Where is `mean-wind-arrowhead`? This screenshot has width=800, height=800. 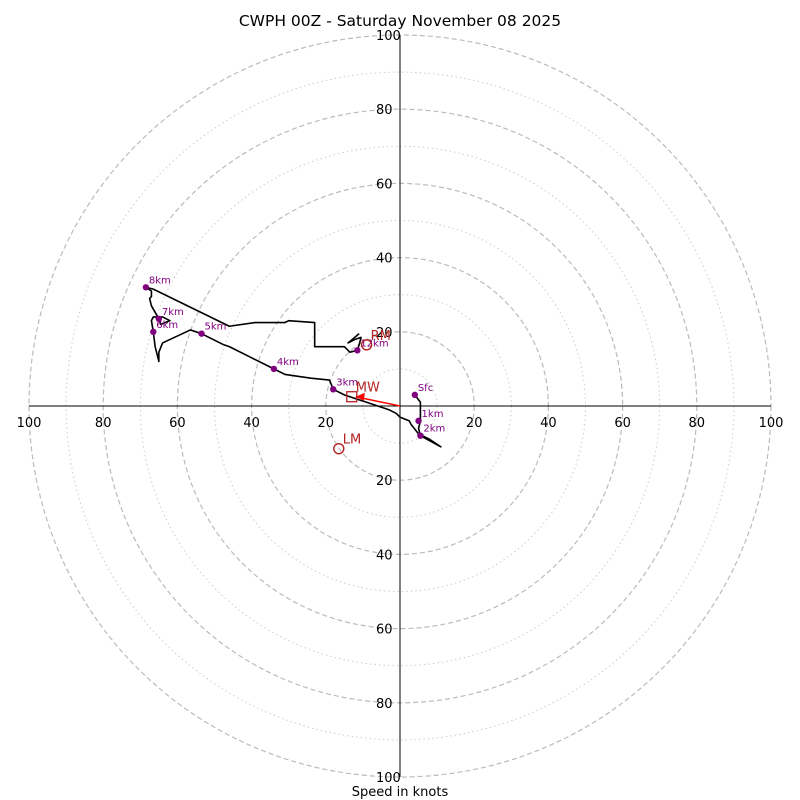 mean-wind-arrowhead is located at coordinates (360, 396).